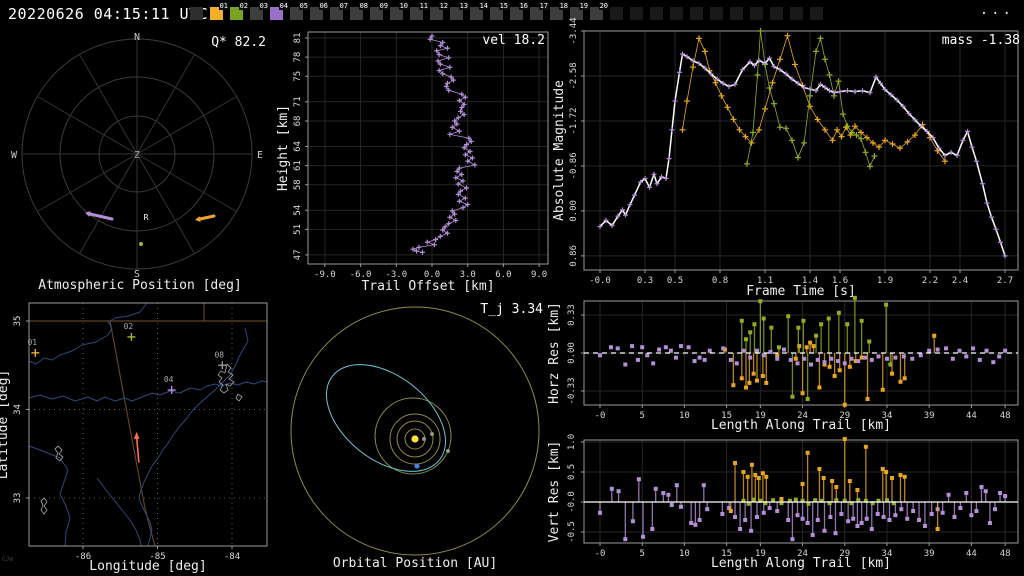  Describe the element at coordinates (147, 566) in the screenshot. I see `svg-text: Longitude [deg]` at that location.